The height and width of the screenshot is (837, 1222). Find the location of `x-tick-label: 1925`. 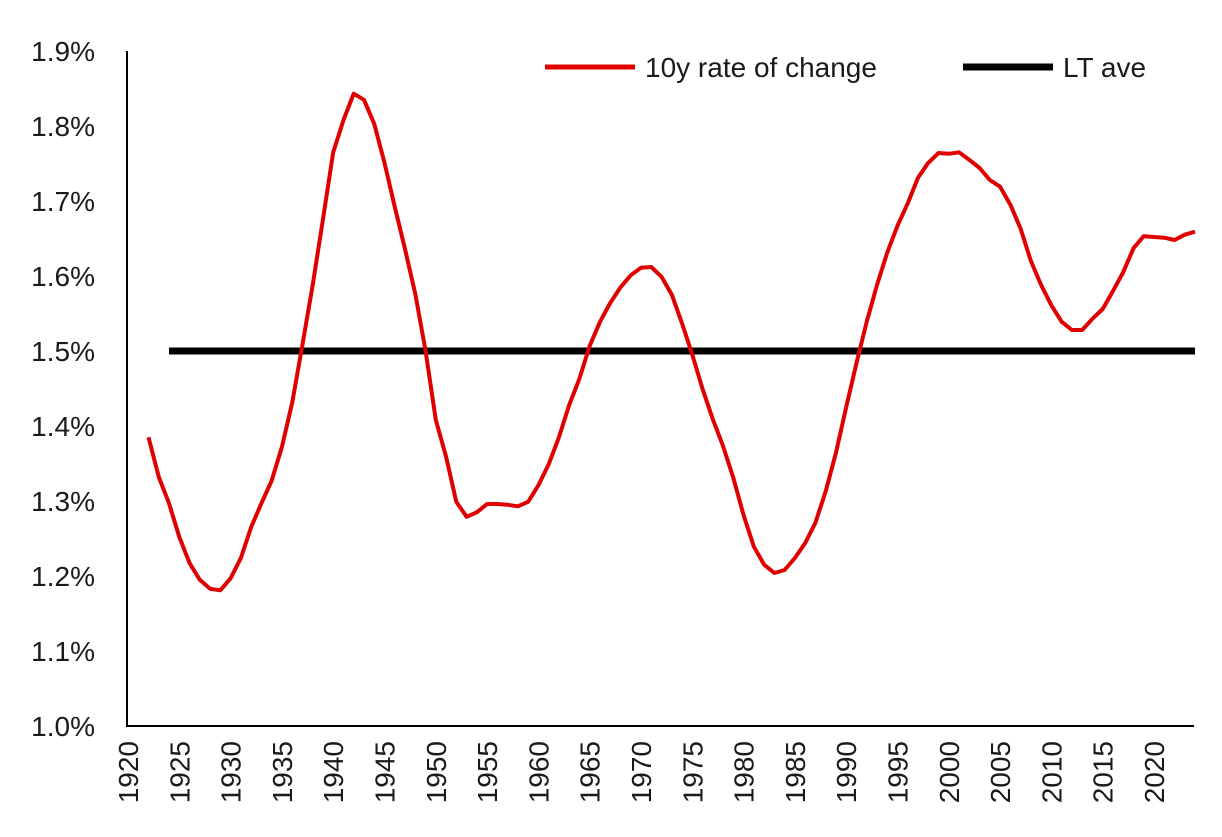

x-tick-label: 1925 is located at coordinates (179, 772).